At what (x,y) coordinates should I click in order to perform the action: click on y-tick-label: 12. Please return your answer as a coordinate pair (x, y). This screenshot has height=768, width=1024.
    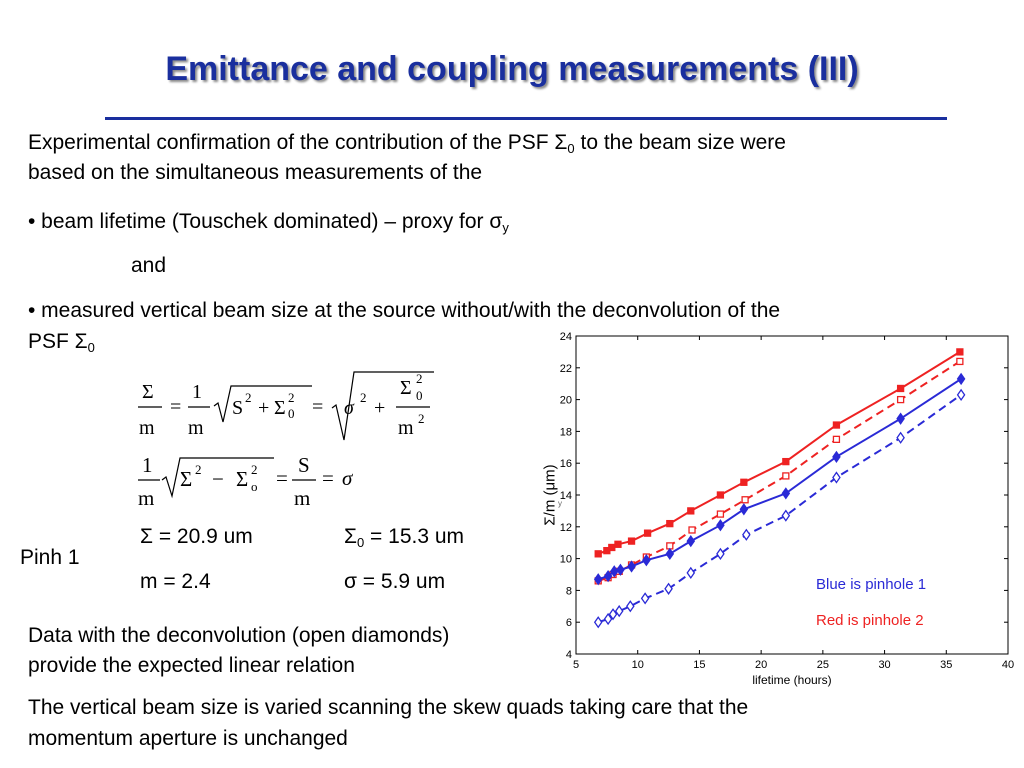
    Looking at the image, I should click on (566, 528).